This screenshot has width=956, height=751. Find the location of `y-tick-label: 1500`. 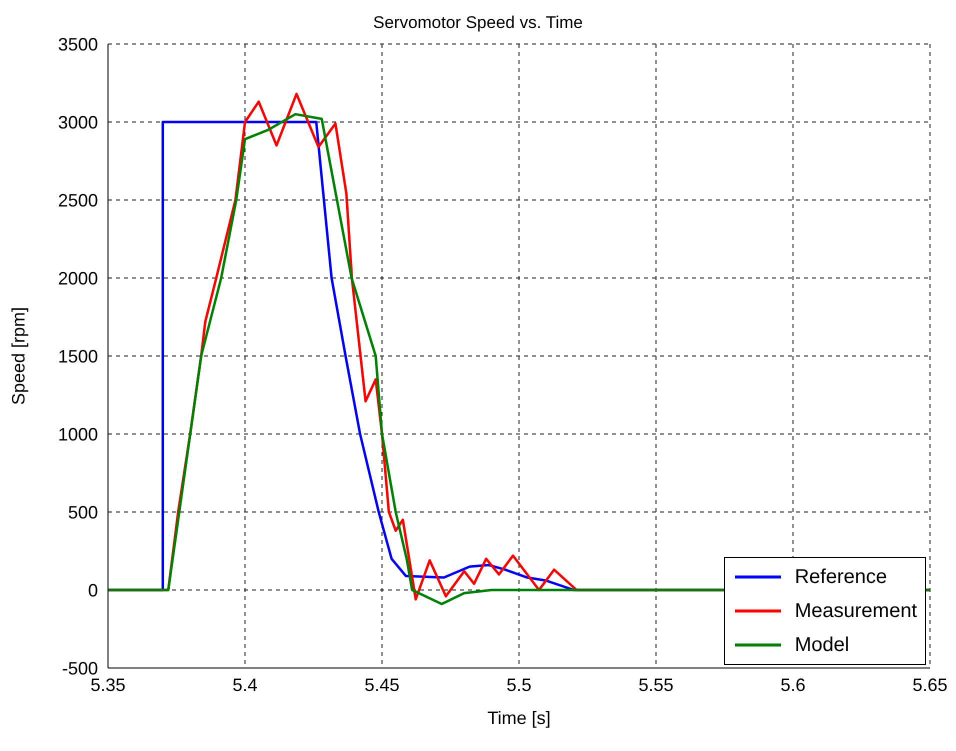

y-tick-label: 1500 is located at coordinates (78, 356).